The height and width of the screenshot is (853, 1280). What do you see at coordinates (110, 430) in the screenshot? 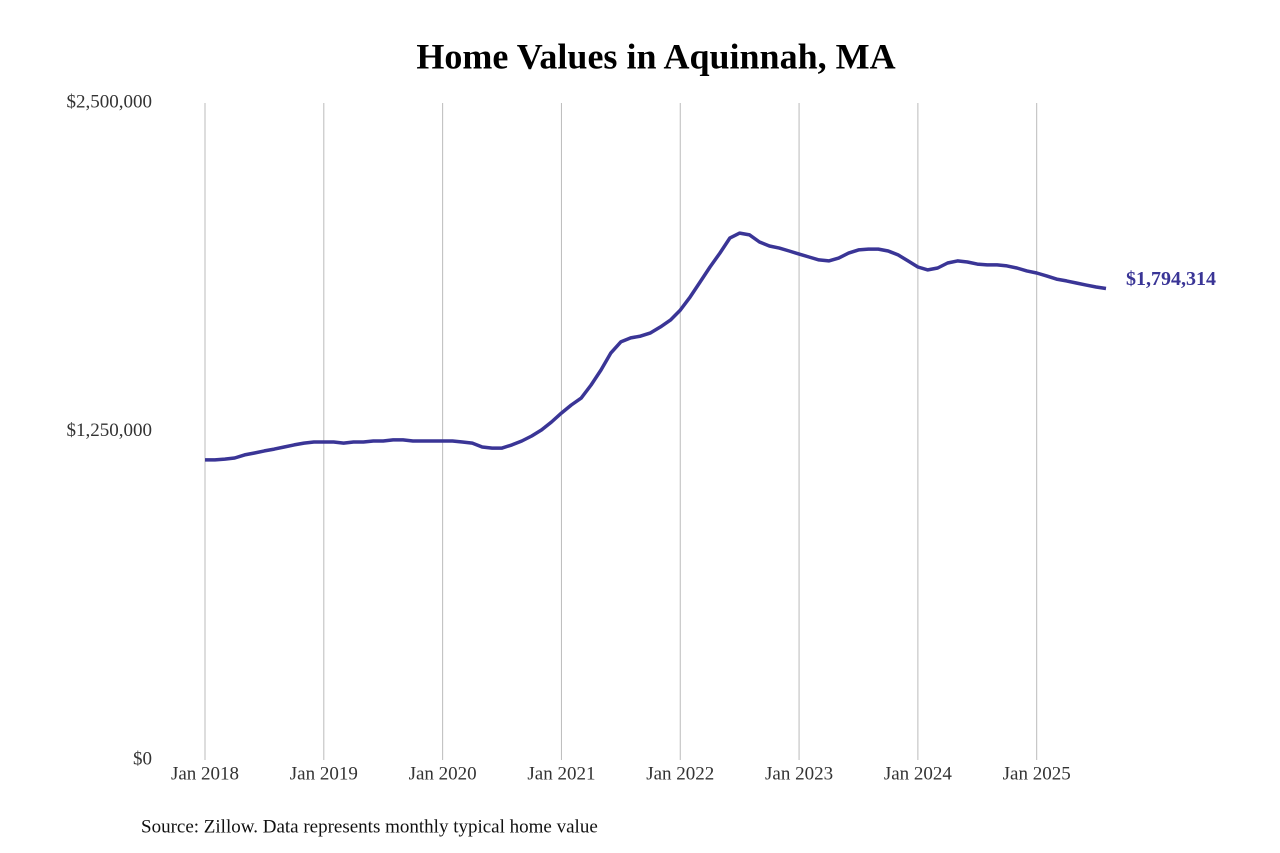
I see `y-tick-label: $1,250,000` at bounding box center [110, 430].